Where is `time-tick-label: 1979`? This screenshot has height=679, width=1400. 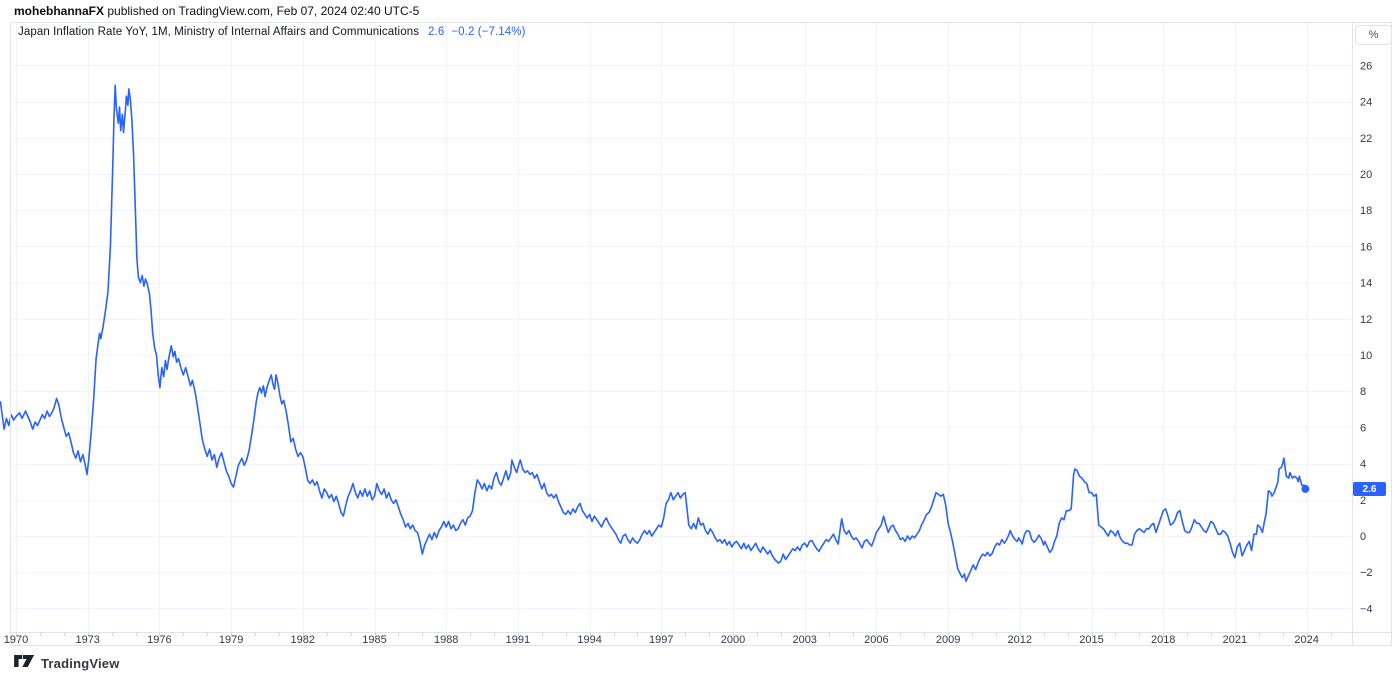 time-tick-label: 1979 is located at coordinates (231, 640).